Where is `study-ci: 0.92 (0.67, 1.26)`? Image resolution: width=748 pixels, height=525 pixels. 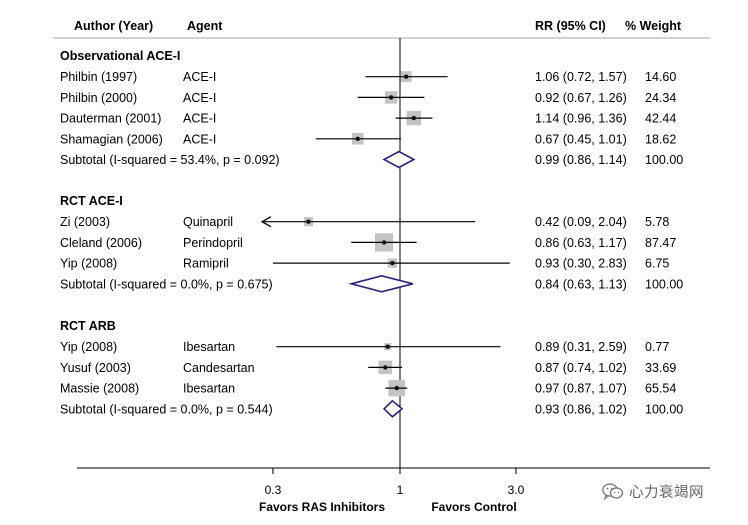 study-ci: 0.92 (0.67, 1.26) is located at coordinates (581, 98).